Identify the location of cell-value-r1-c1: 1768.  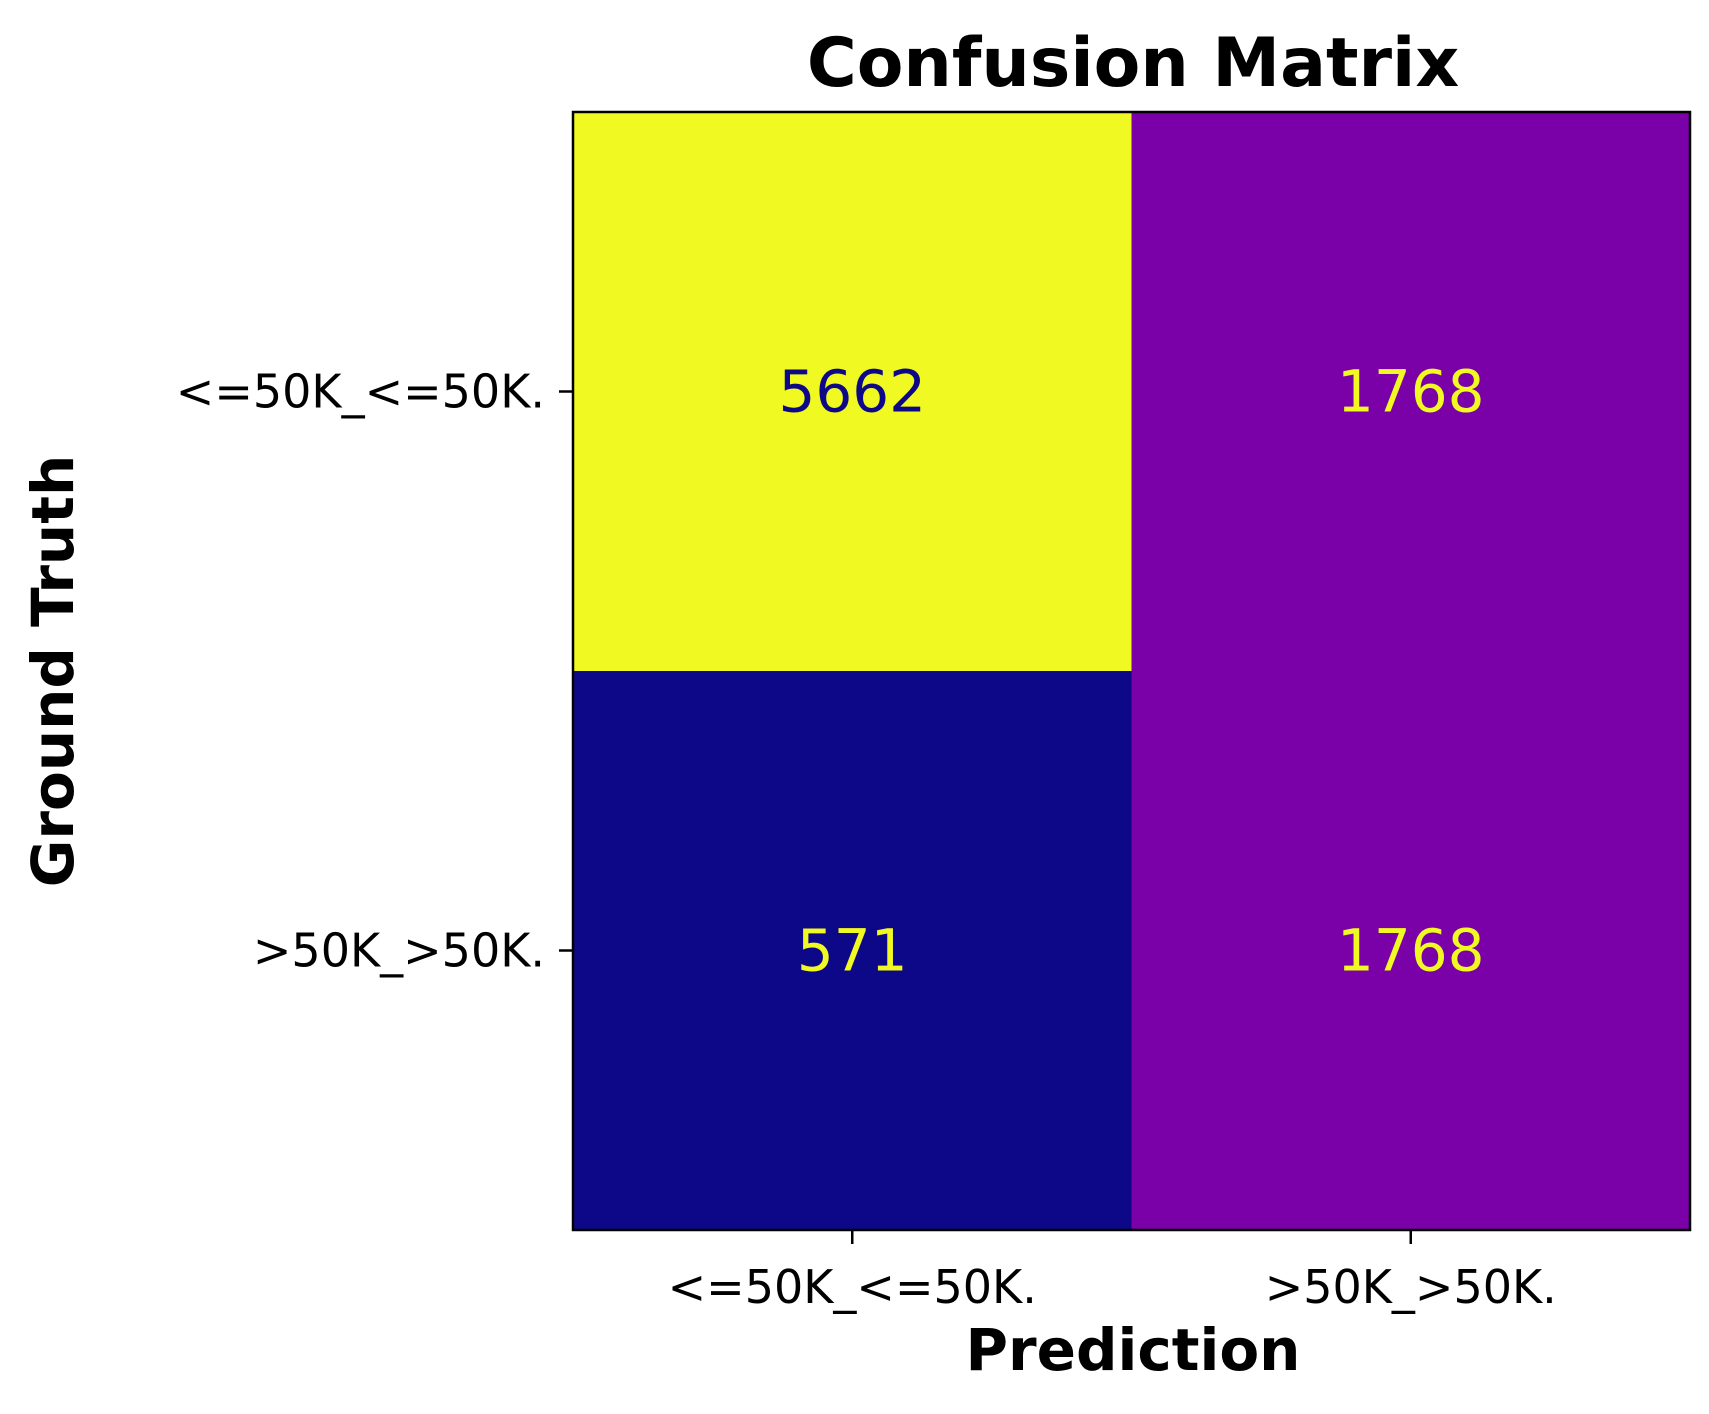
(1411, 951).